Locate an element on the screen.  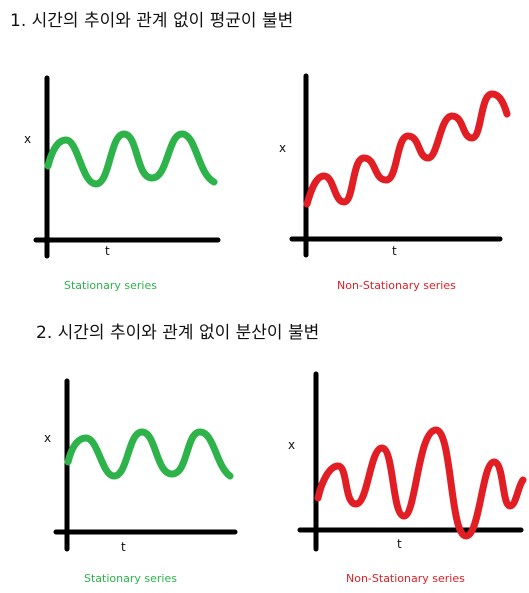
plot-2-right is located at coordinates (412, 461).